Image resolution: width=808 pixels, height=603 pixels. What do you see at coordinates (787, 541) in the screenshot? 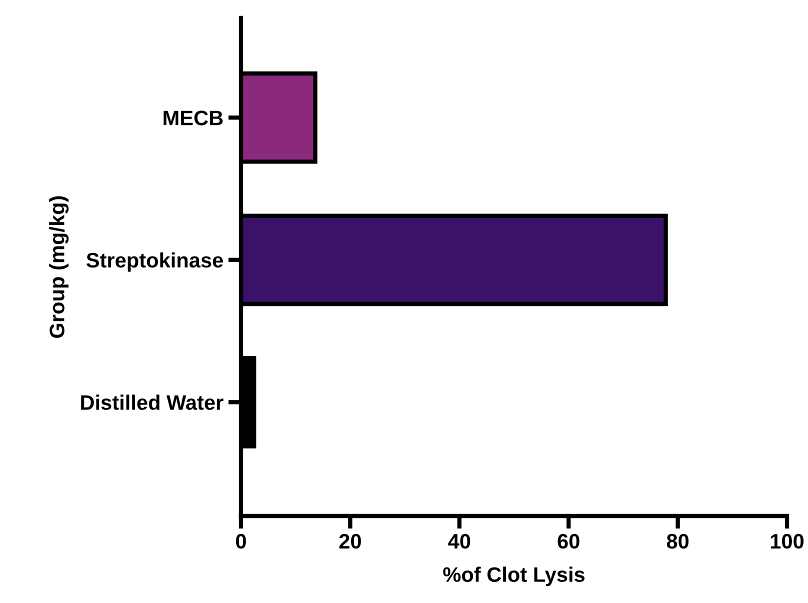
I see `x-tick-label: 100` at bounding box center [787, 541].